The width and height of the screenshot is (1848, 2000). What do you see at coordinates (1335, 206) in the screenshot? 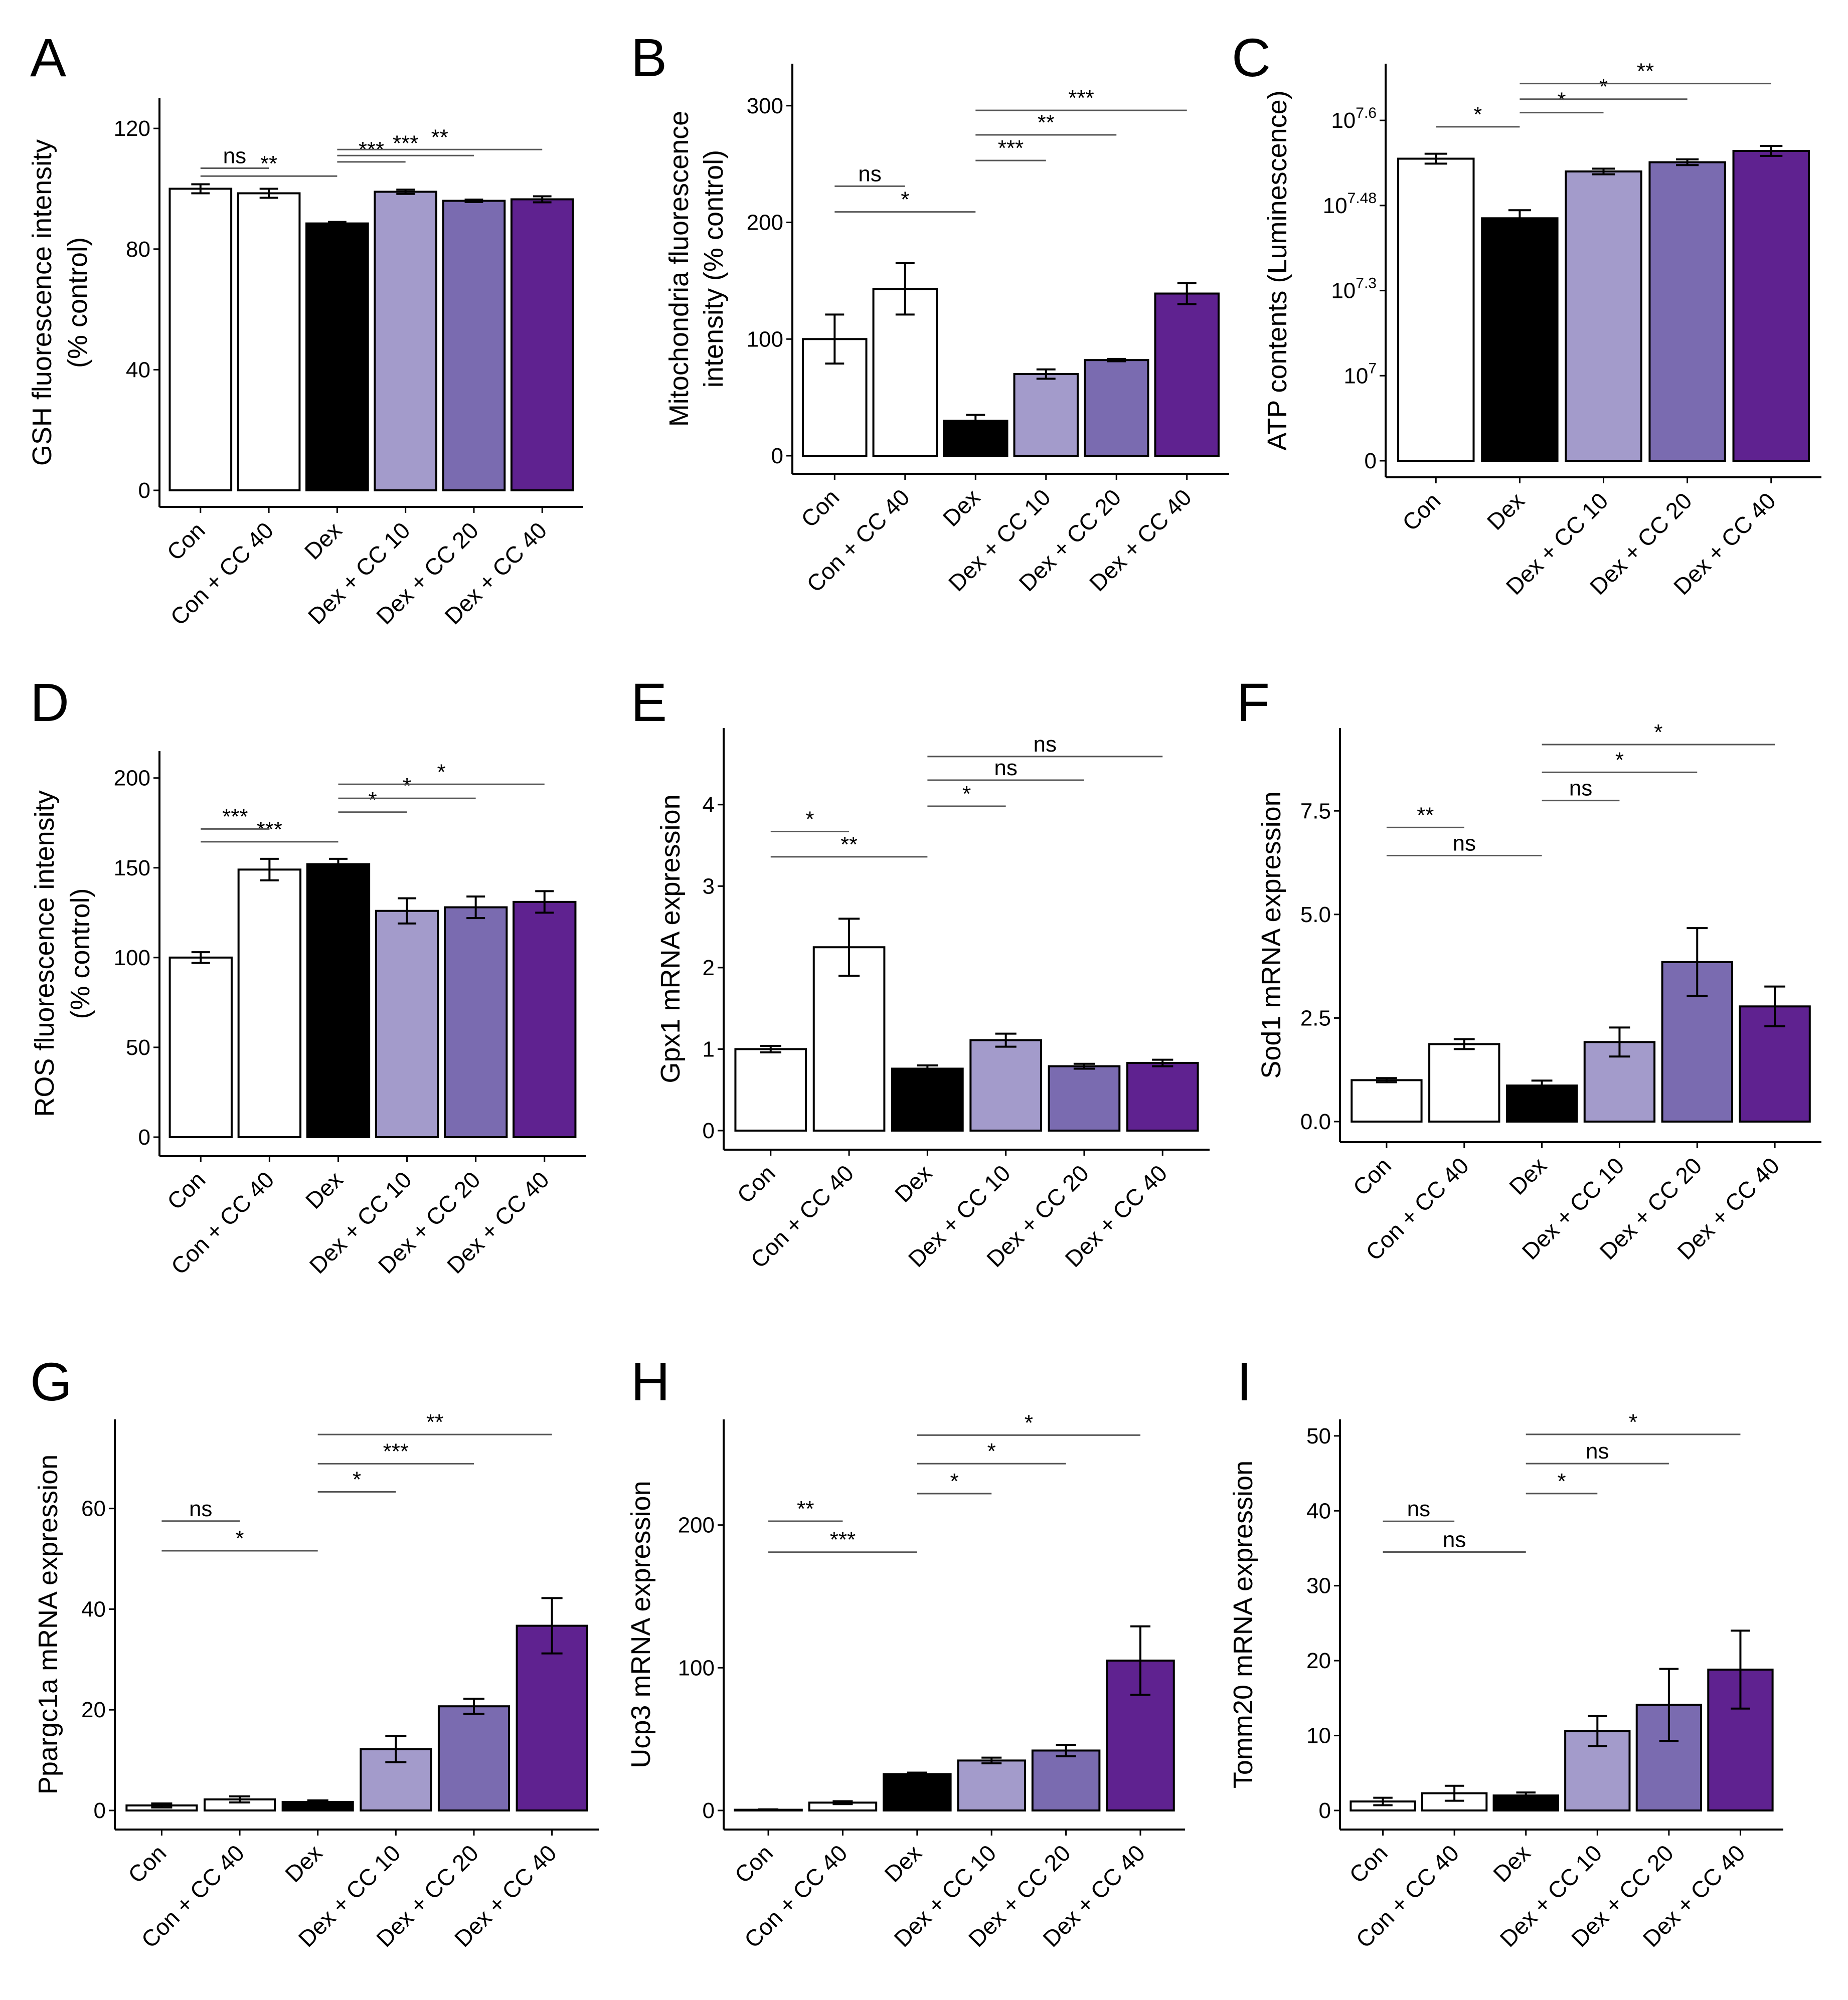
I see `y-tick-label-base: 10` at bounding box center [1335, 206].